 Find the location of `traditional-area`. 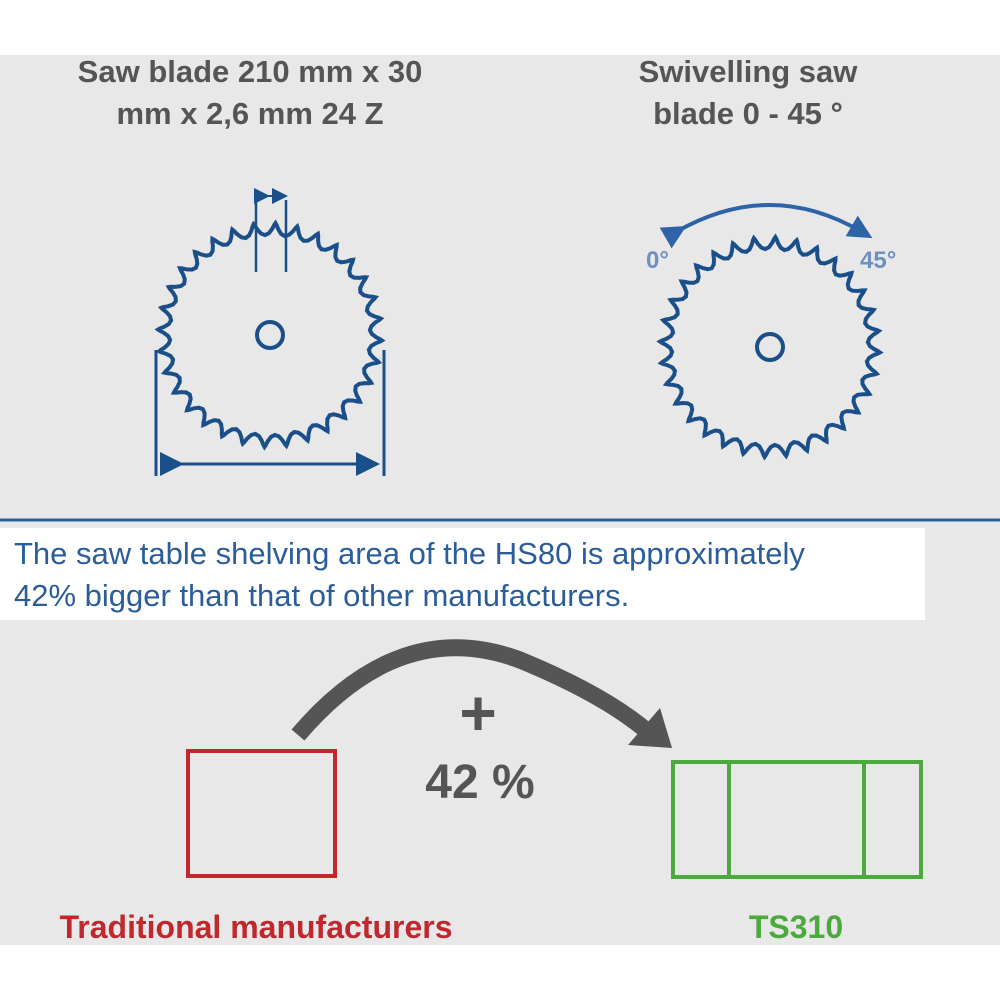

traditional-area is located at coordinates (261, 813).